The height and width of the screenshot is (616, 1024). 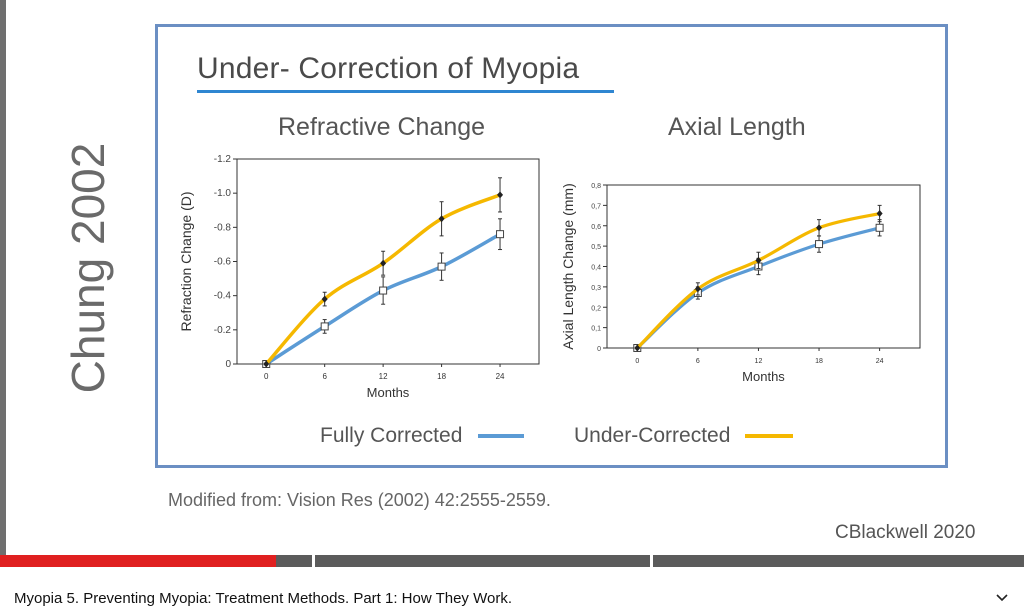 I want to click on y-tick-label: 0,8, so click(x=596, y=186).